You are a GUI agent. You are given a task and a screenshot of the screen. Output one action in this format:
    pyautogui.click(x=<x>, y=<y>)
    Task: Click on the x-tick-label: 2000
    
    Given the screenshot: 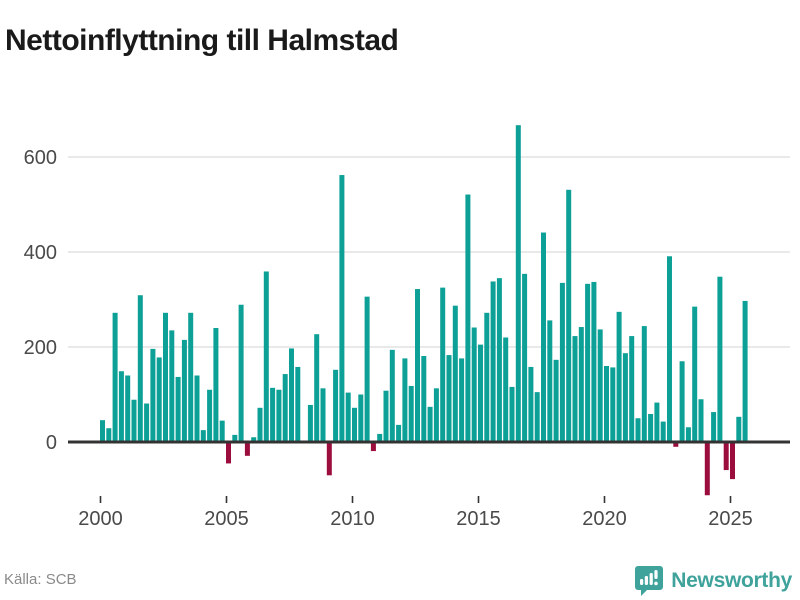 What is the action you would take?
    pyautogui.click(x=100, y=519)
    